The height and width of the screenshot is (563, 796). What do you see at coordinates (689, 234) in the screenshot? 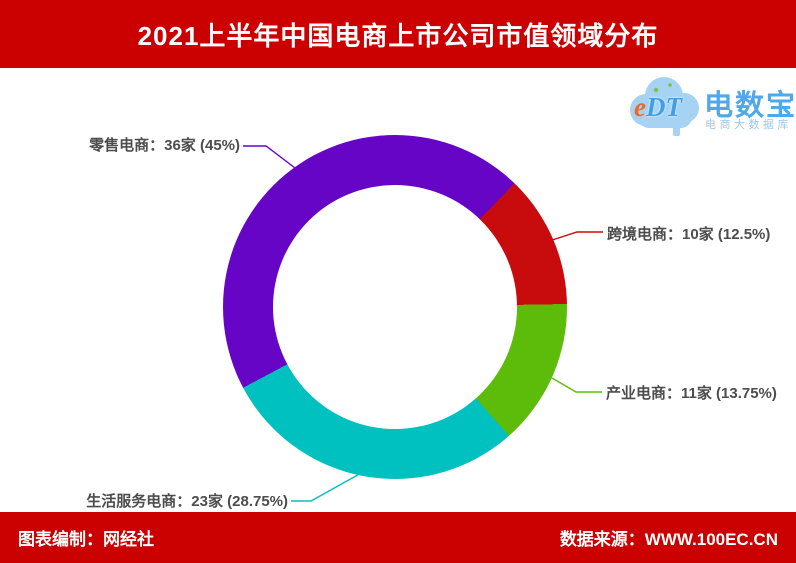
I see `slice-label-crossborder: 跨境电商：10家 (12.5%)` at bounding box center [689, 234].